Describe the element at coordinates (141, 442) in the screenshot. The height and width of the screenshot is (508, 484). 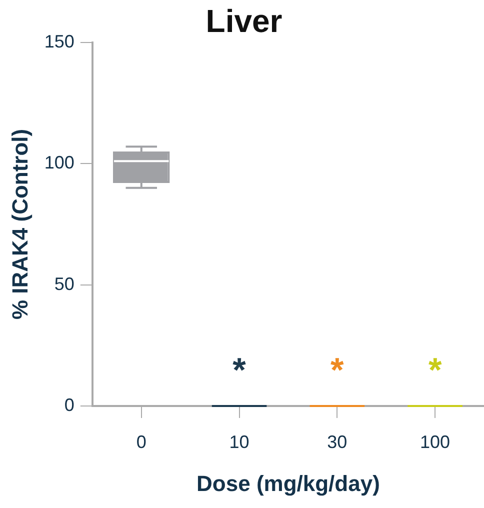
I see `x-tick-label: 0` at that location.